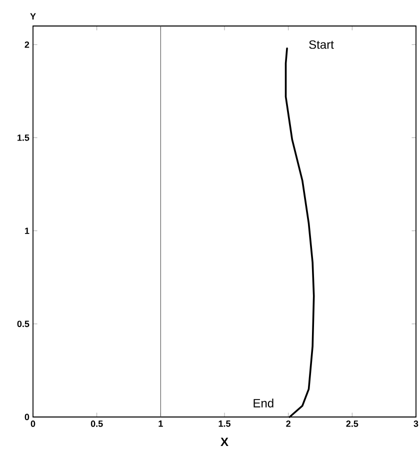 This screenshot has width=420, height=472. What do you see at coordinates (416, 423) in the screenshot?
I see `x-tick-label: 3` at bounding box center [416, 423].